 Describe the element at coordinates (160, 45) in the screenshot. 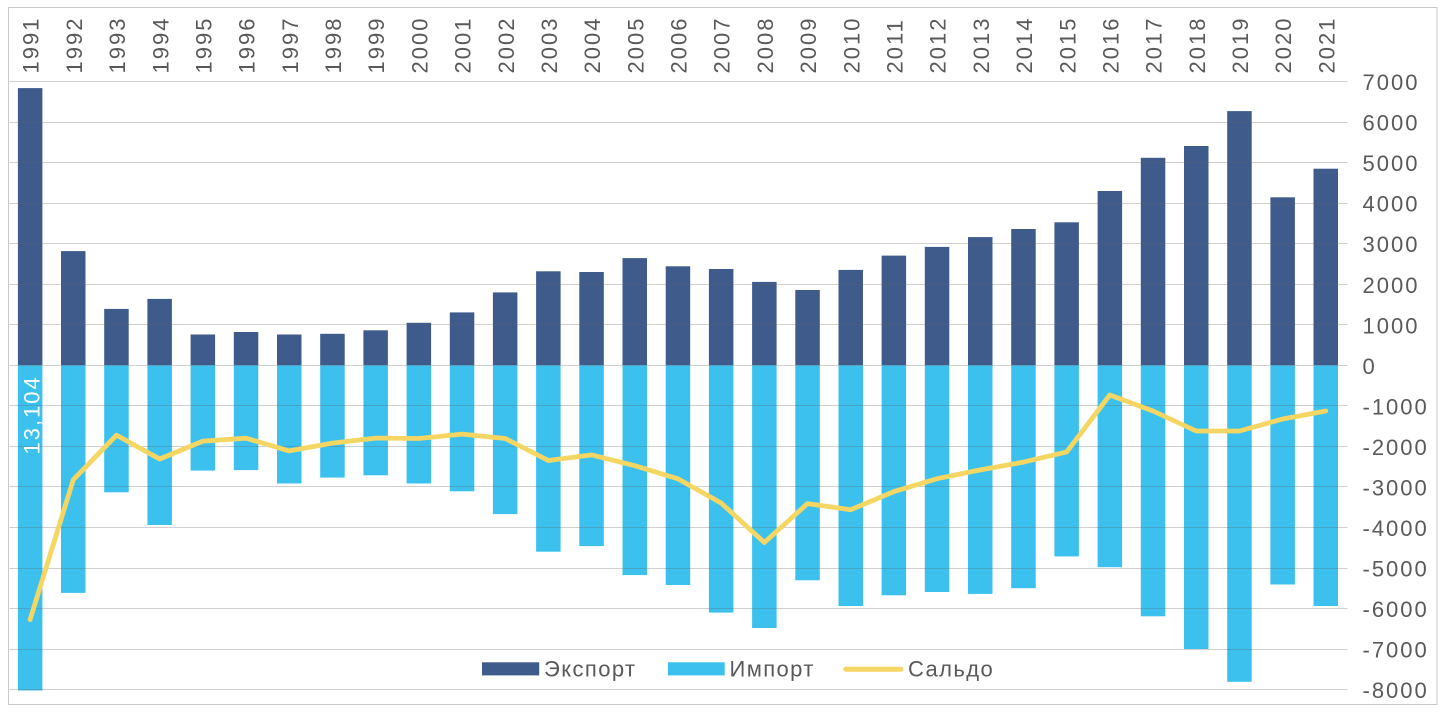

I see `svg-text: 1994` at that location.